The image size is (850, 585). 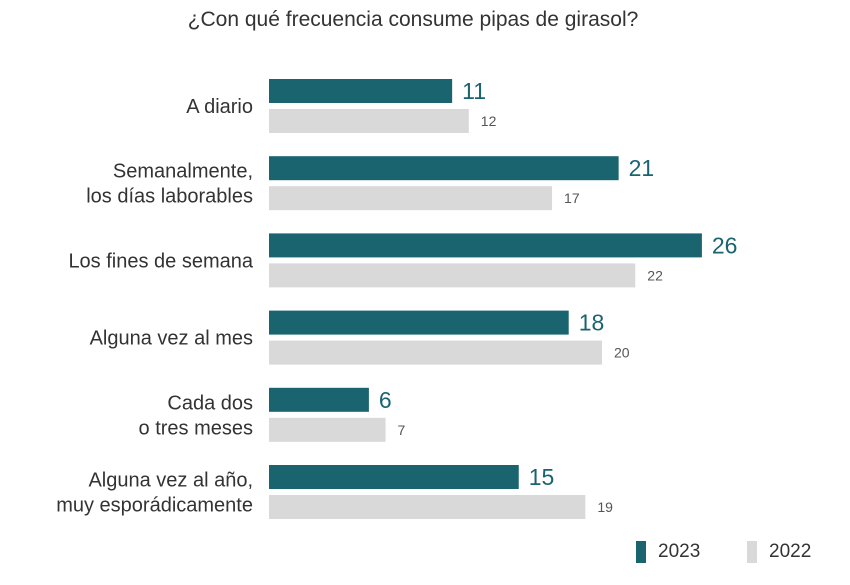 What do you see at coordinates (154, 493) in the screenshot?
I see `category-label-5: Alguna vez al año, muy esporádicamente` at bounding box center [154, 493].